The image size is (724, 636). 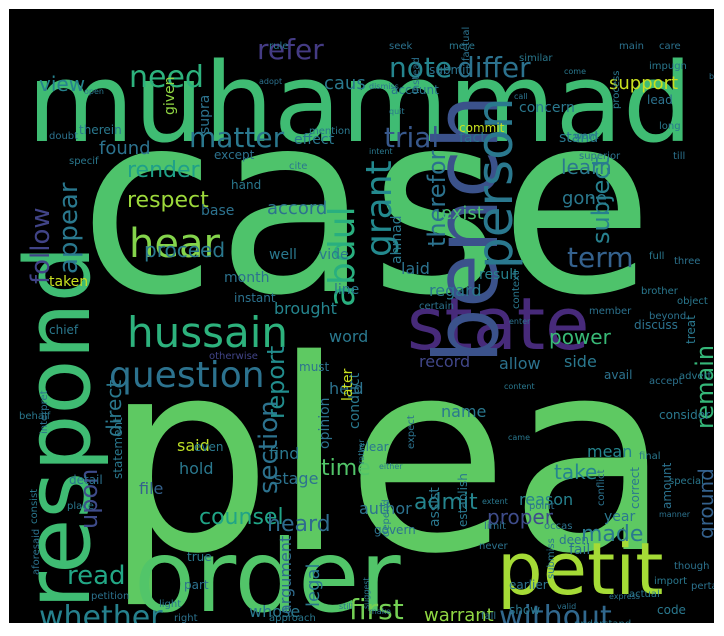 What do you see at coordinates (601, 487) in the screenshot?
I see `word-conflict: conflict` at bounding box center [601, 487].